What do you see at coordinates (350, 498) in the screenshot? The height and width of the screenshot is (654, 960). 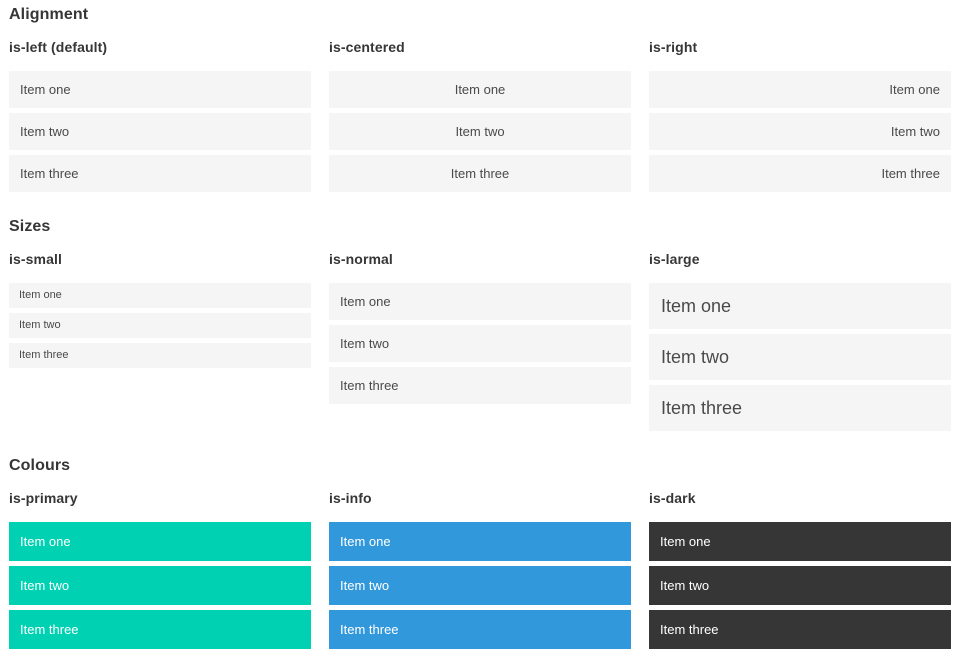 I see `column-subtitle-is-info: is-info` at bounding box center [350, 498].